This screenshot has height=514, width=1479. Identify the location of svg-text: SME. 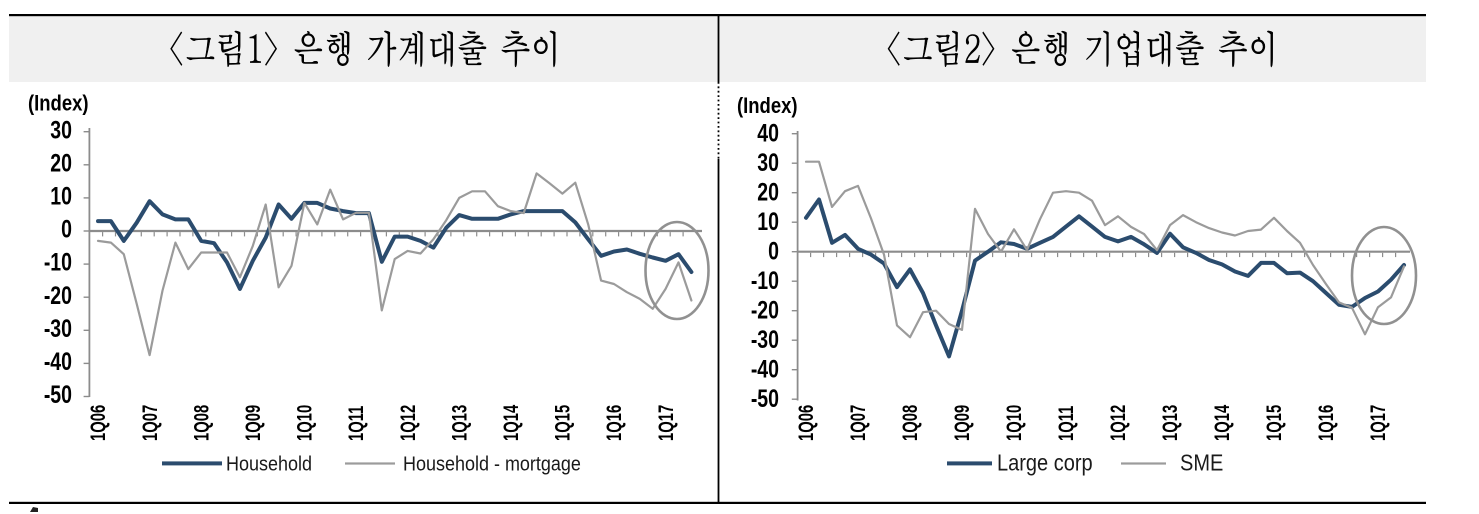
(1201, 462).